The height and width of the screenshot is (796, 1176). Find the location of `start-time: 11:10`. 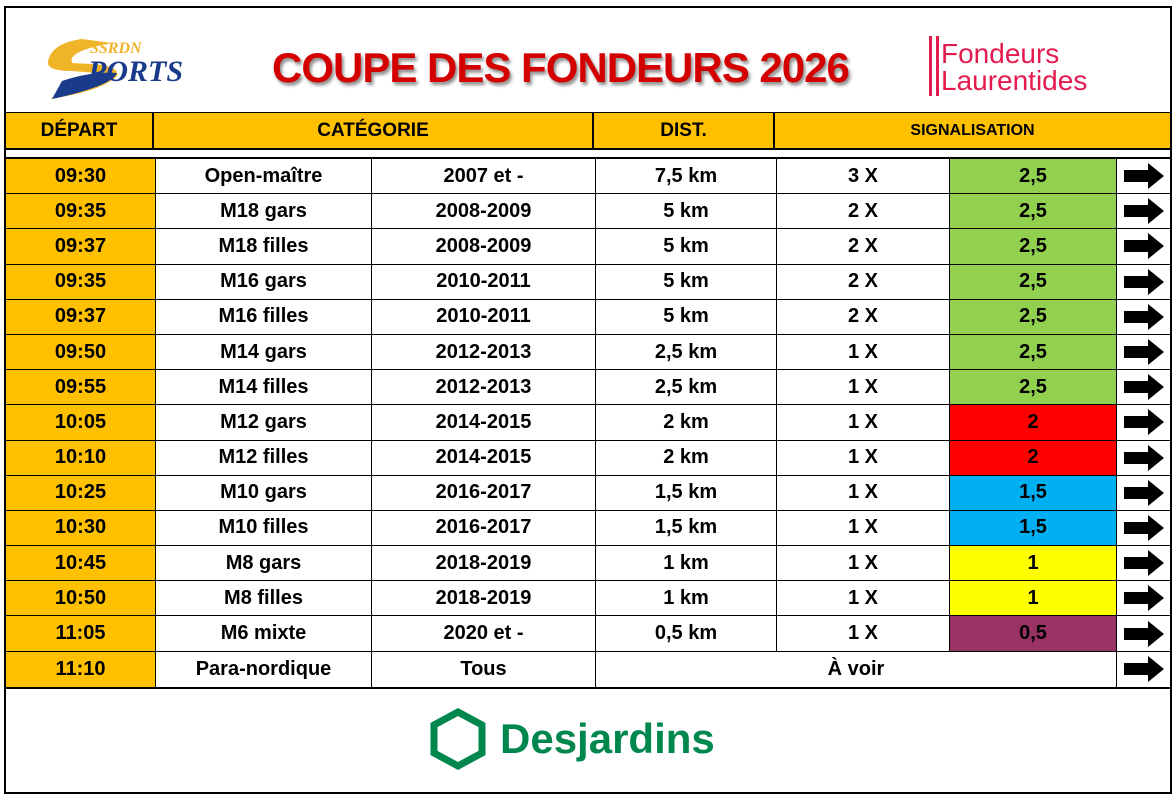

start-time: 11:10 is located at coordinates (81, 669).